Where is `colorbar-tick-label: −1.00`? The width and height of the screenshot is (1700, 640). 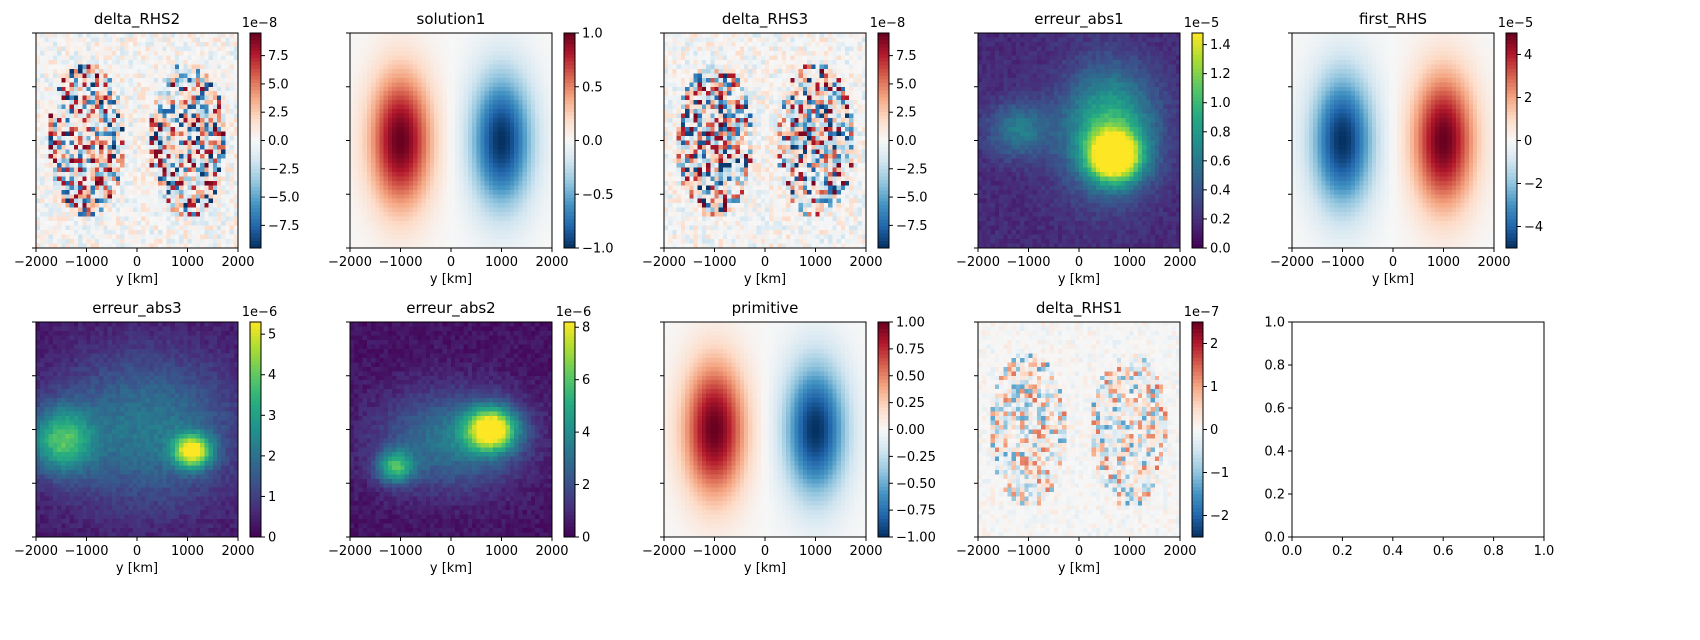
colorbar-tick-label: −1.00 is located at coordinates (916, 538).